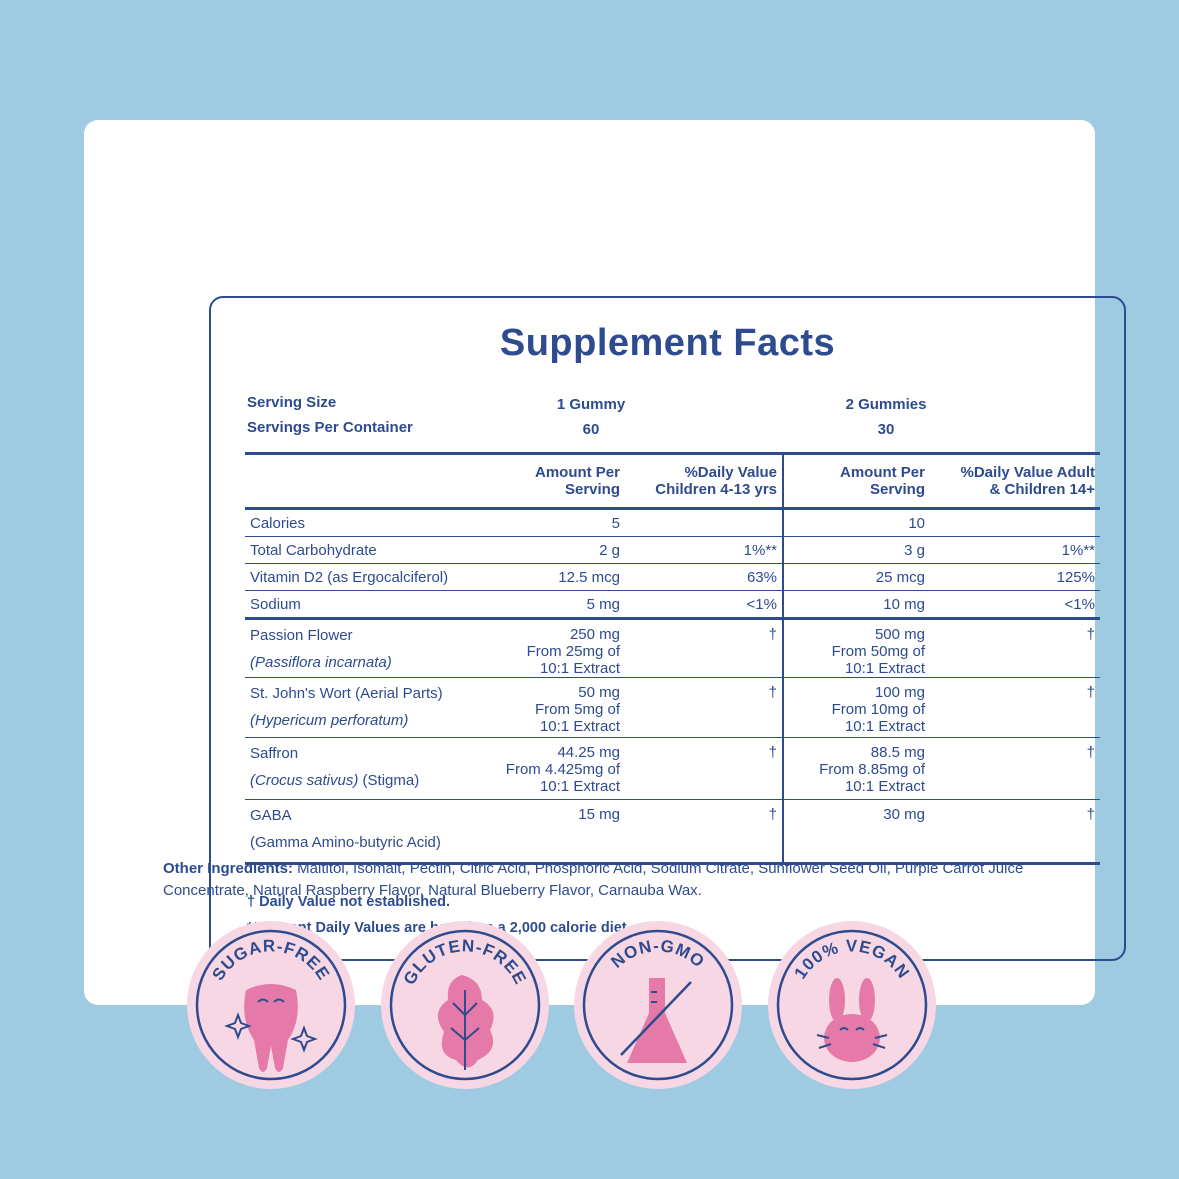 Image resolution: width=1179 pixels, height=1179 pixels. Describe the element at coordinates (370, 522) in the screenshot. I see `nutrient-name: Calories` at that location.